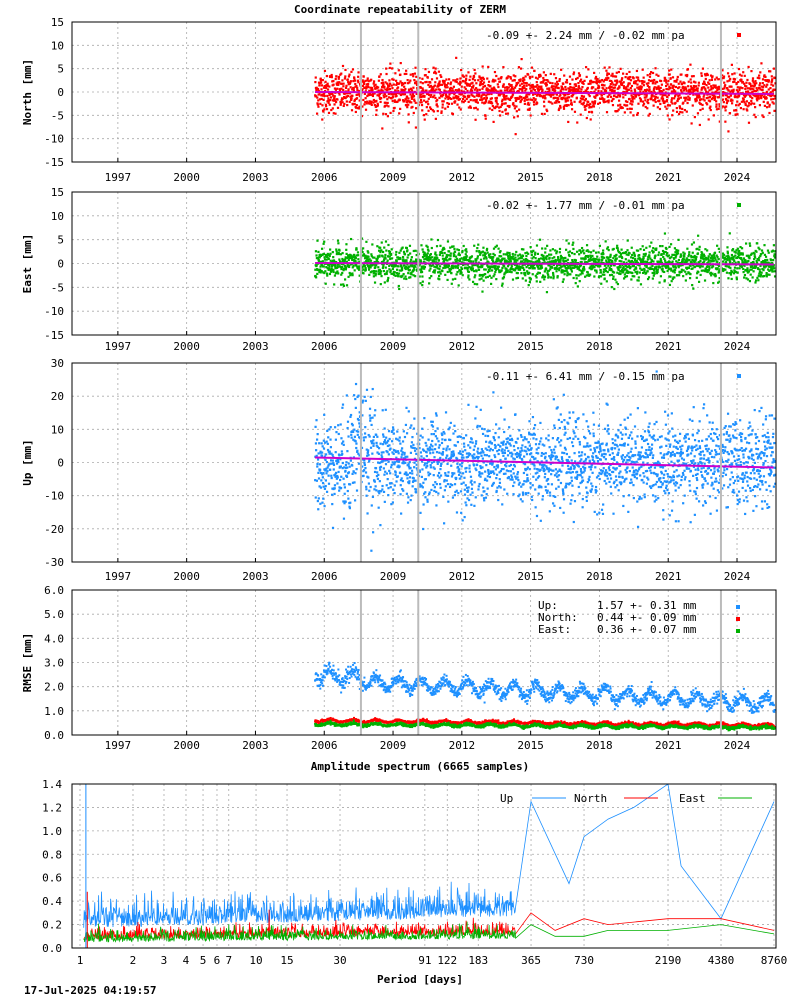 Image resolution: width=800 pixels, height=1000 pixels. What do you see at coordinates (27, 92) in the screenshot?
I see `y-axis-label: North [mm]` at bounding box center [27, 92].